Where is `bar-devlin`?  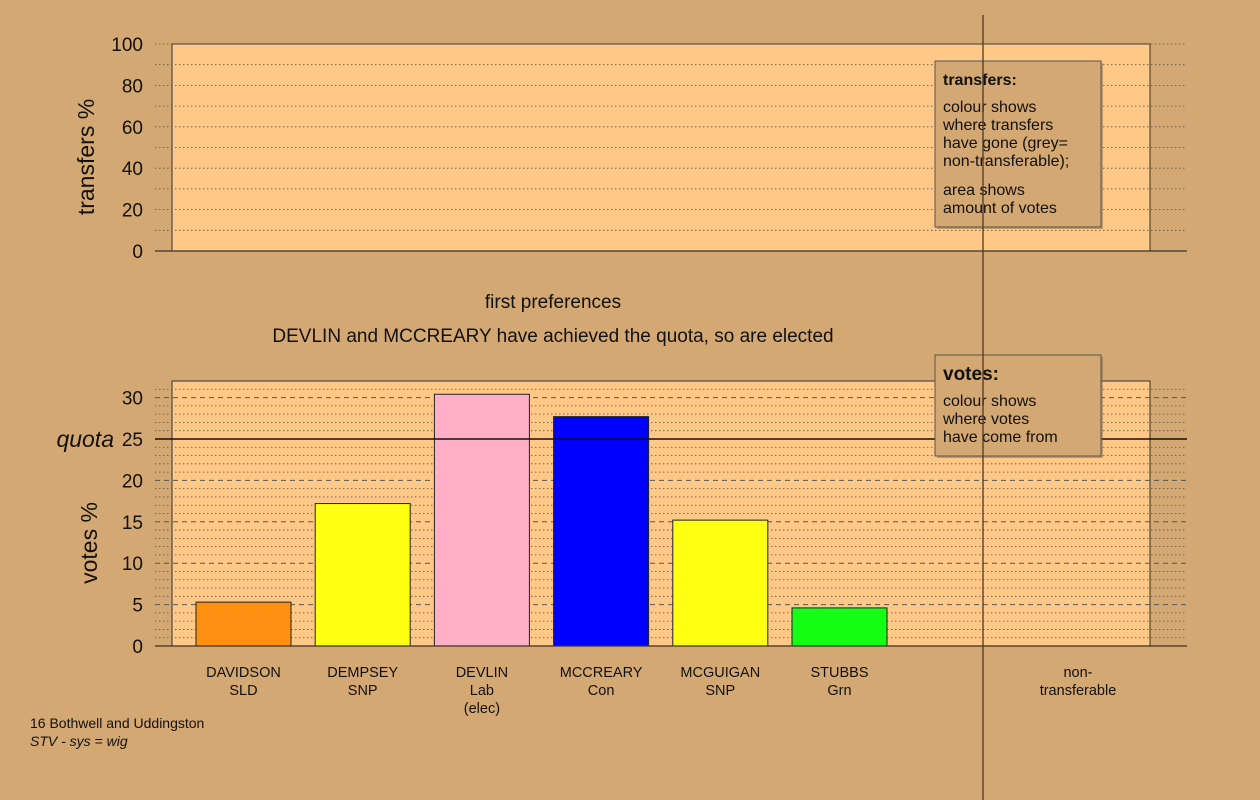 bar-devlin is located at coordinates (481, 520).